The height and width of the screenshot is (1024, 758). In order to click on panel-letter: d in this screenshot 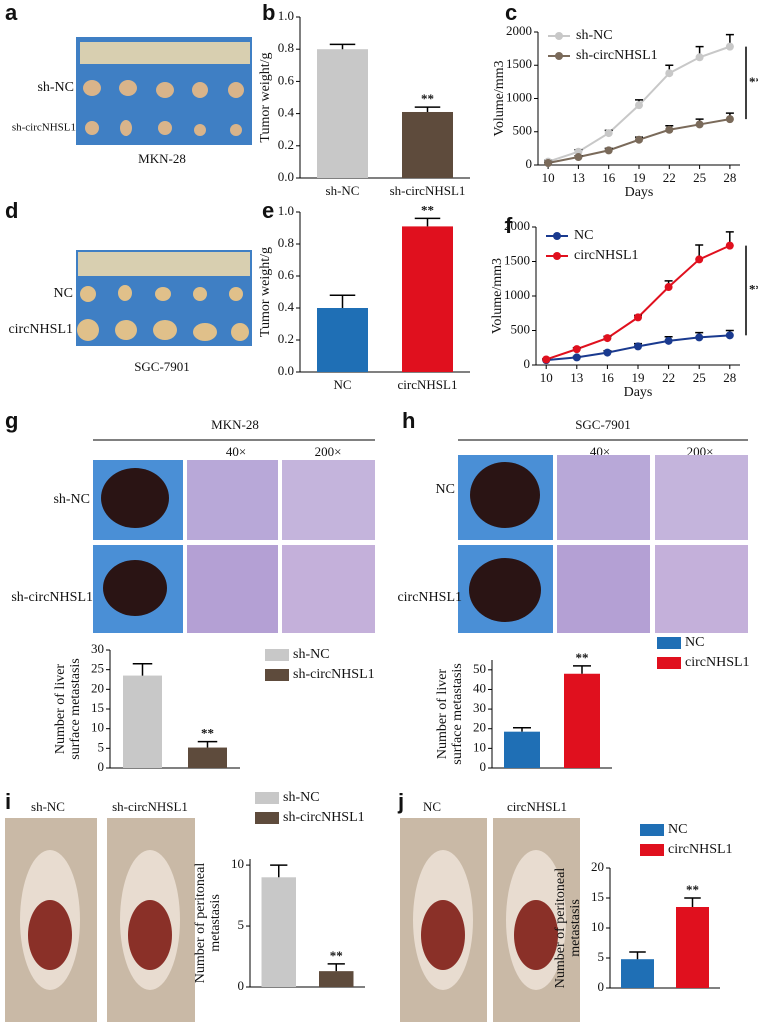, I will do `click(11, 210)`.